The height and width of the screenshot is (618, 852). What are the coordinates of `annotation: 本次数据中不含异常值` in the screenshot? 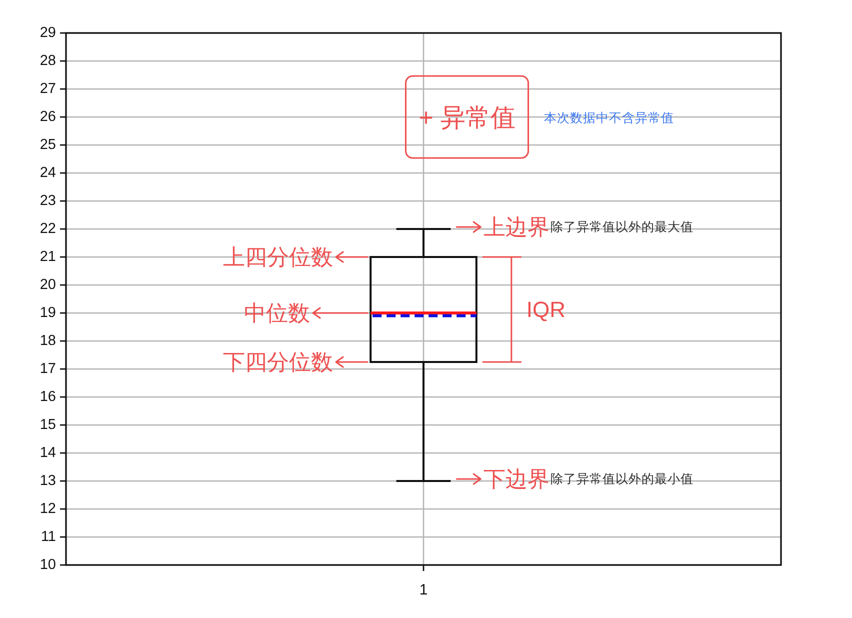 It's located at (609, 118).